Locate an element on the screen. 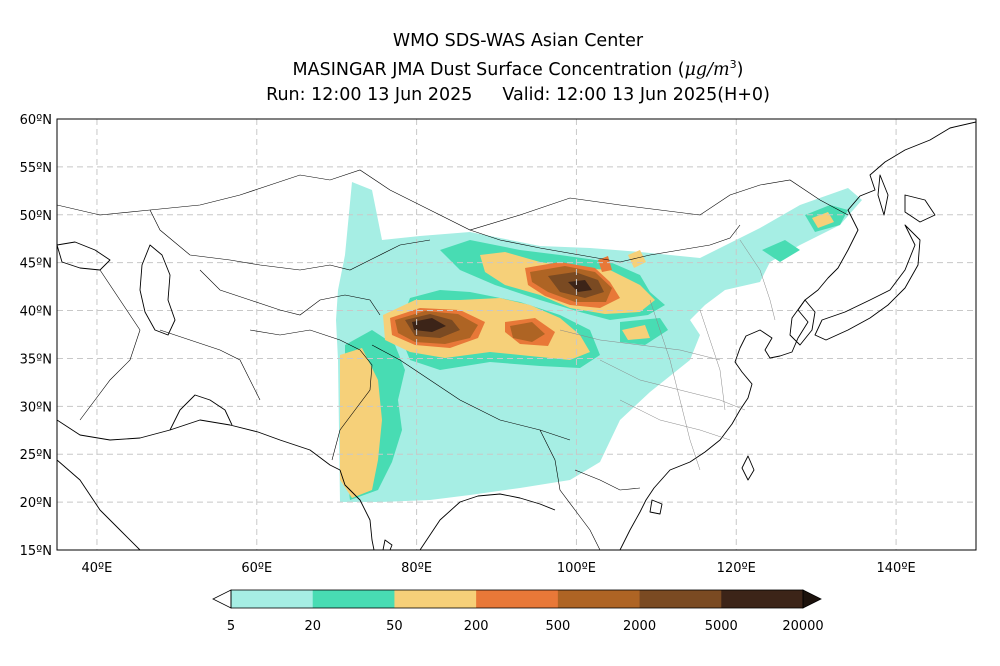  lat-tick-label: 40ºN is located at coordinates (36, 312).